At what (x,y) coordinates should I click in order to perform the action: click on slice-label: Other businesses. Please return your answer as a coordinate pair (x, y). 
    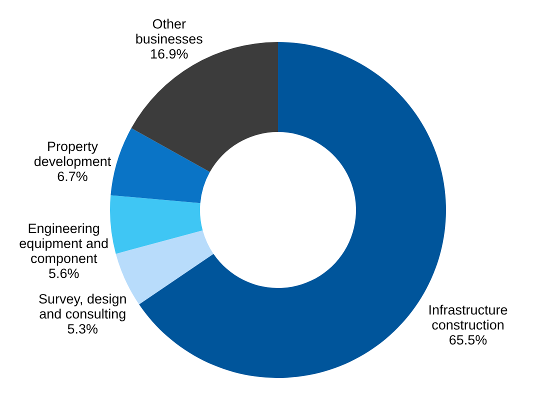
    Looking at the image, I should click on (169, 31).